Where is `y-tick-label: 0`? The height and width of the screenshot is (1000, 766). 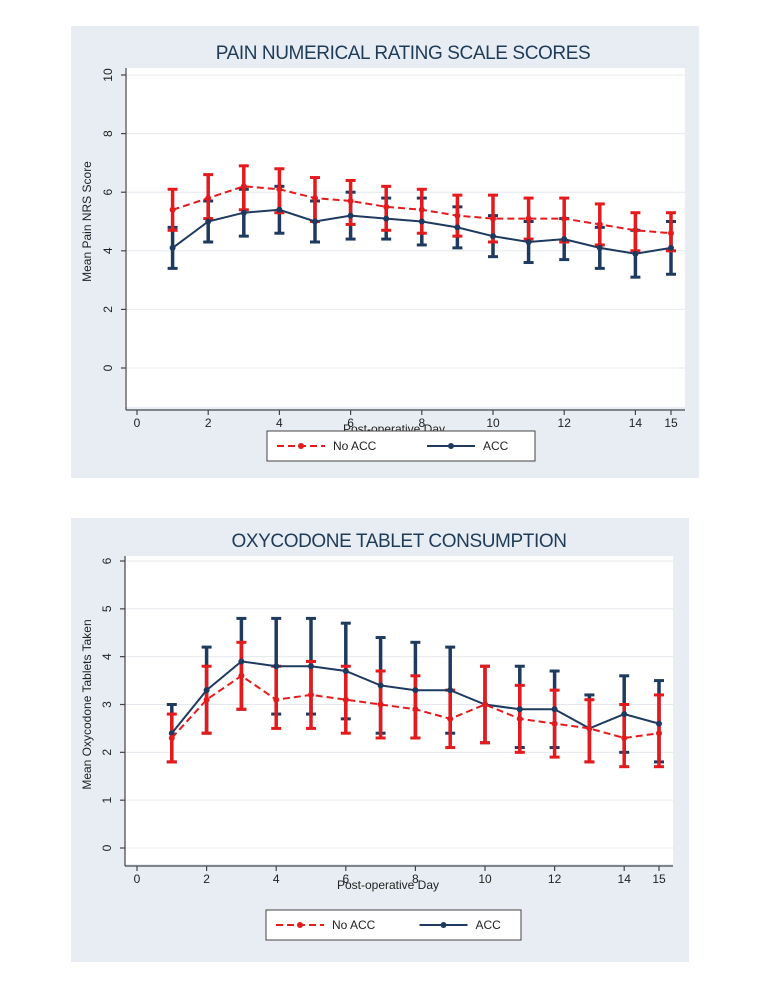 y-tick-label: 0 is located at coordinates (107, 847).